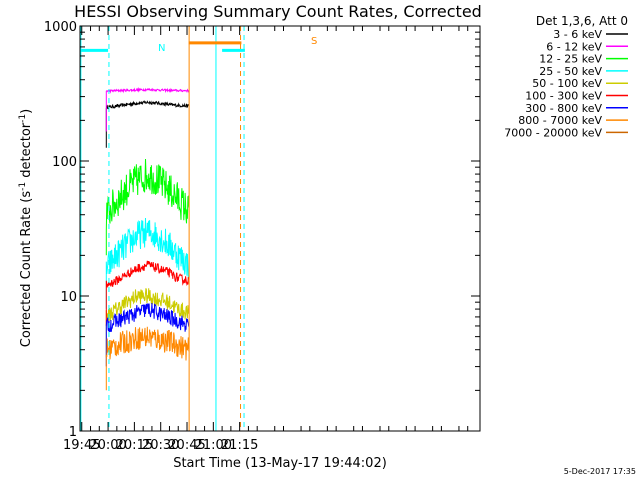 This screenshot has width=640, height=480. What do you see at coordinates (26, 228) in the screenshot?
I see `y-axis-label: Corrected Count Rate (s-1 detector-1)` at bounding box center [26, 228].